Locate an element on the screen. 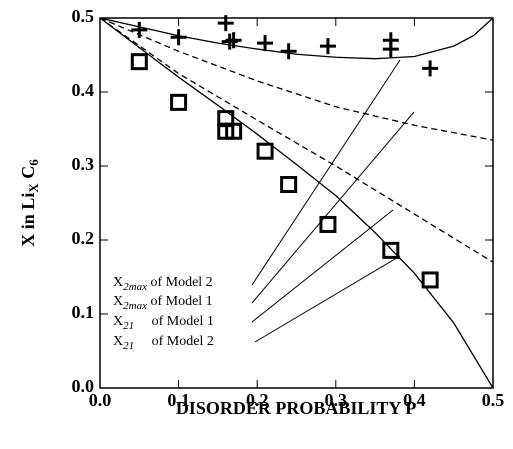 This screenshot has height=449, width=513. x-axis-title: DISORDER PROBABILITY P is located at coordinates (296, 408).